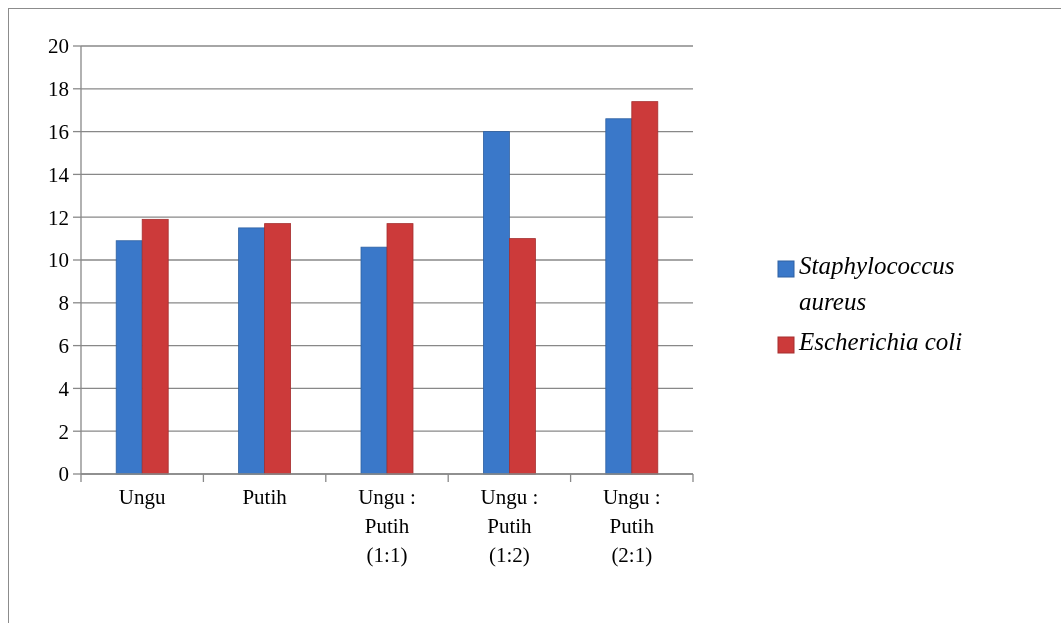 The width and height of the screenshot is (1061, 623). Describe the element at coordinates (63, 345) in the screenshot. I see `y-tick-label: 6` at that location.